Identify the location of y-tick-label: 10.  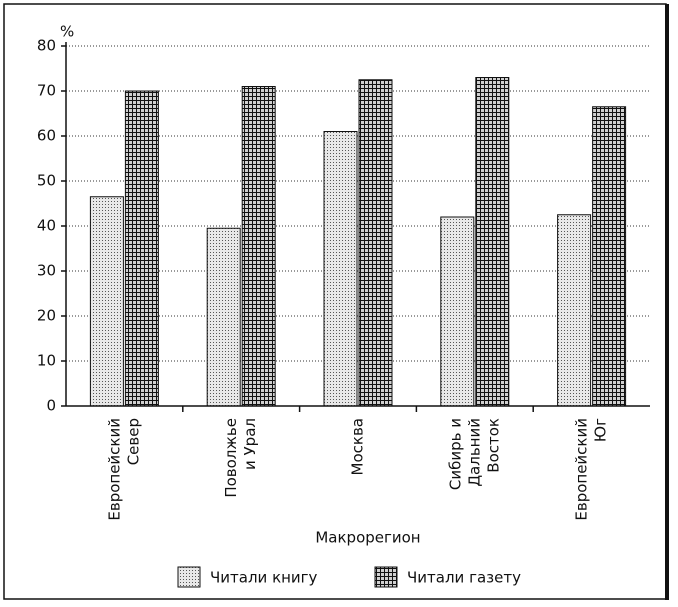
(46, 361).